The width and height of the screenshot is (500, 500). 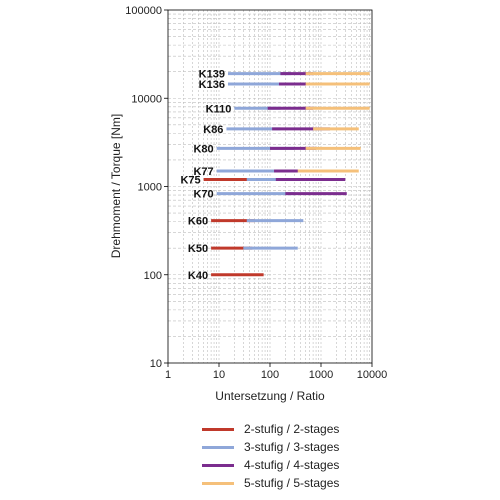 I want to click on product-label-k110: K110, so click(x=219, y=109).